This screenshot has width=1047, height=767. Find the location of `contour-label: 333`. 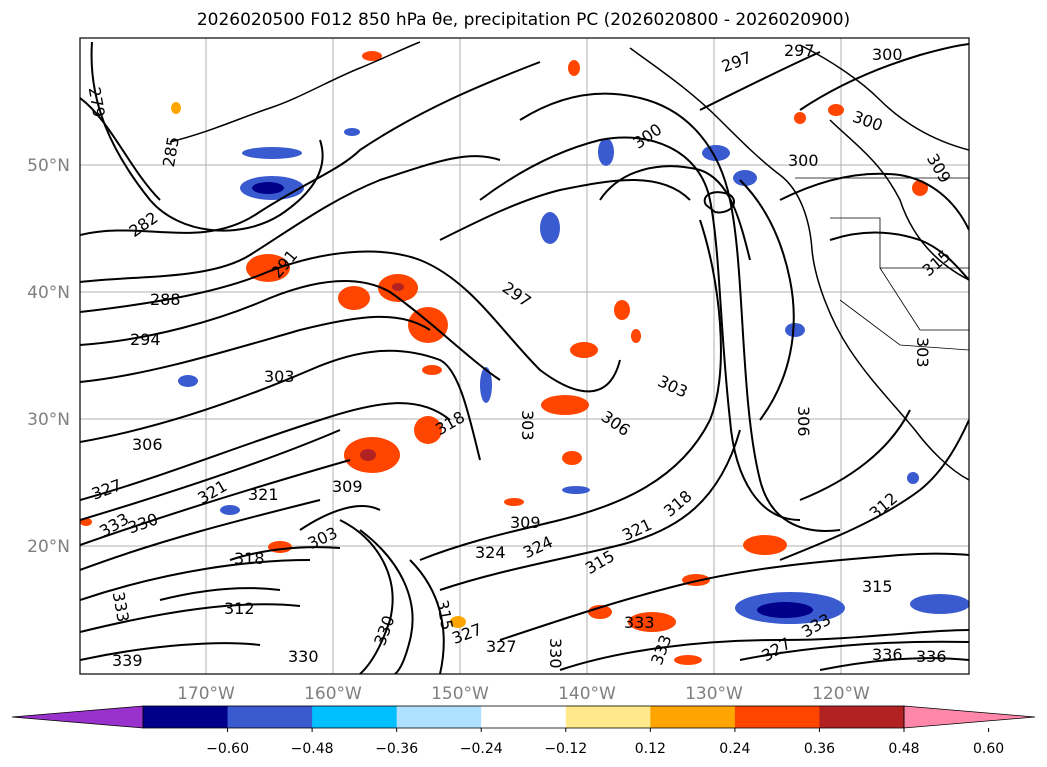

contour-label: 333 is located at coordinates (639, 622).